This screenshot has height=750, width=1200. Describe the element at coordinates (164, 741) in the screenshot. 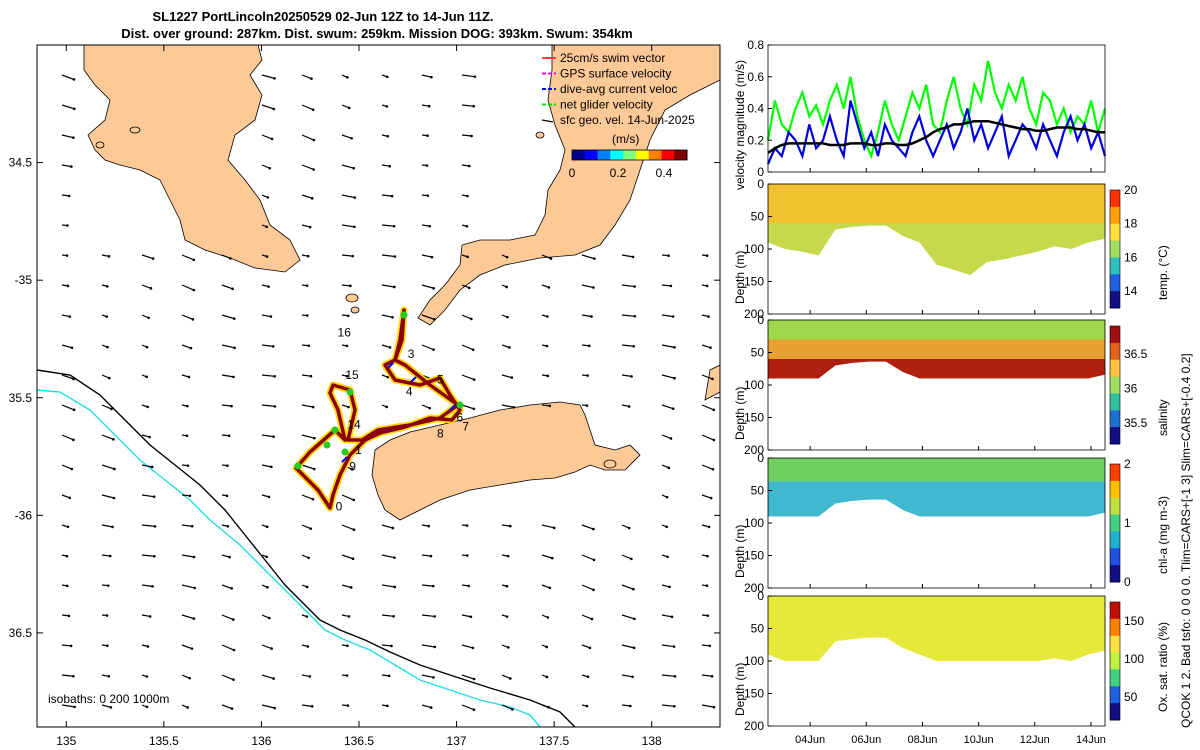

I see `lon-tick-label: 135.5` at that location.